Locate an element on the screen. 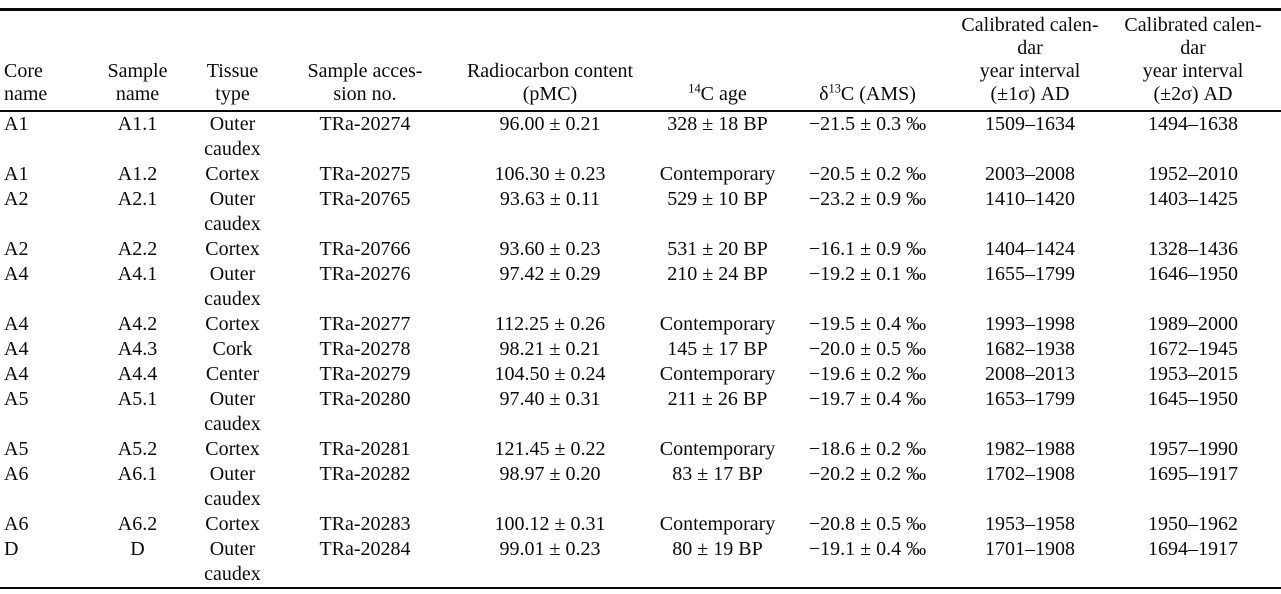  delta13c-cell: −19.7 ± 0.4 ‰ is located at coordinates (867, 399).